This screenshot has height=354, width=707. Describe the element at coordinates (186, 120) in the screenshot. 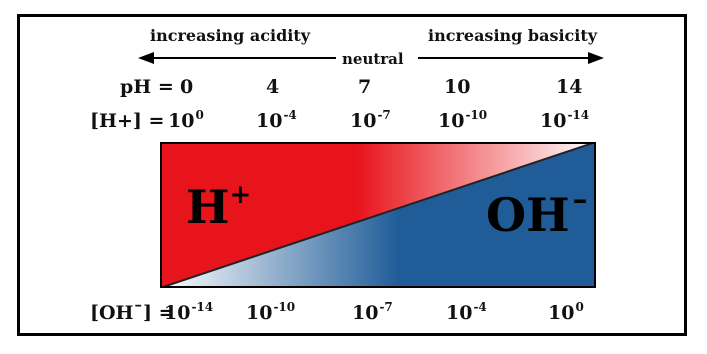

I see `h-concentration-0: 100` at that location.